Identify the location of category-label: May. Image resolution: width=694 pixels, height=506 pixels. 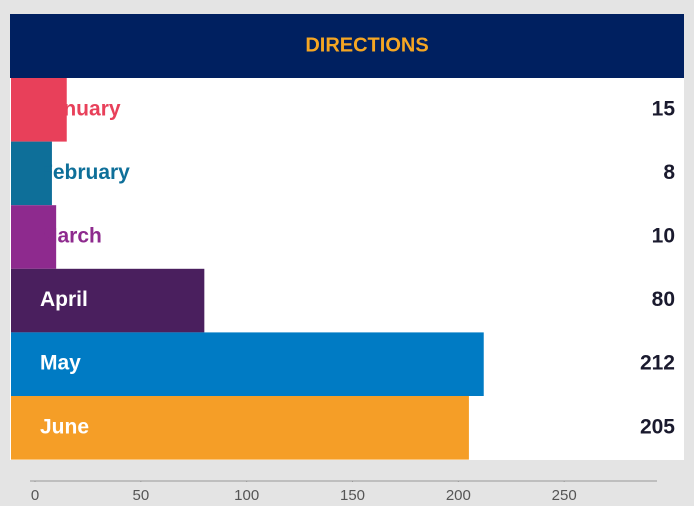
(60, 363).